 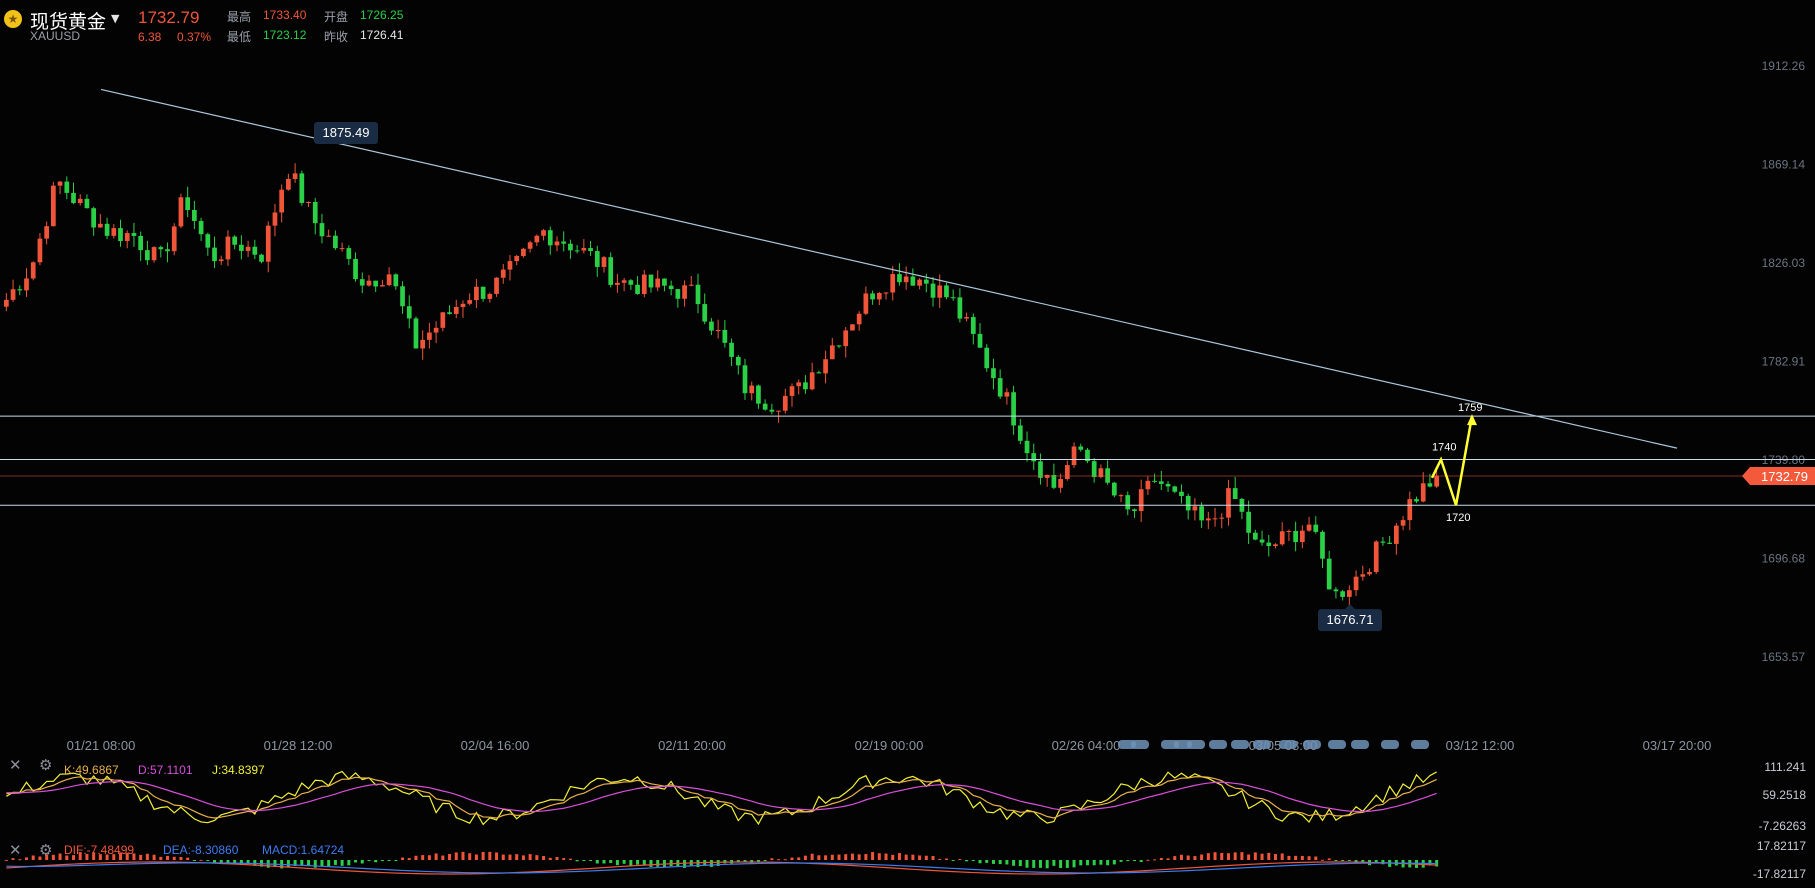 What do you see at coordinates (1784, 559) in the screenshot?
I see `y-tick-label: 1696.68` at bounding box center [1784, 559].